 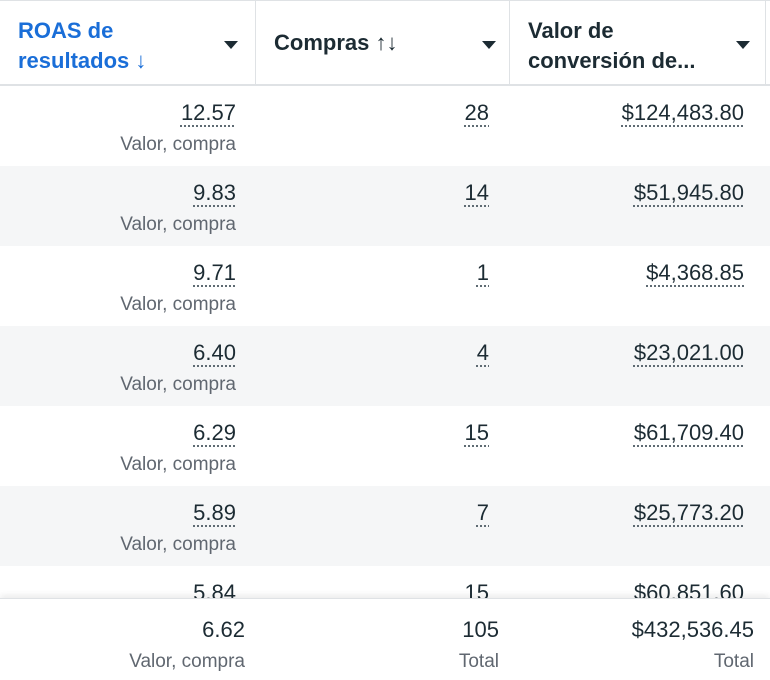 I want to click on column-valor-dropdown-icon, so click(x=743, y=45).